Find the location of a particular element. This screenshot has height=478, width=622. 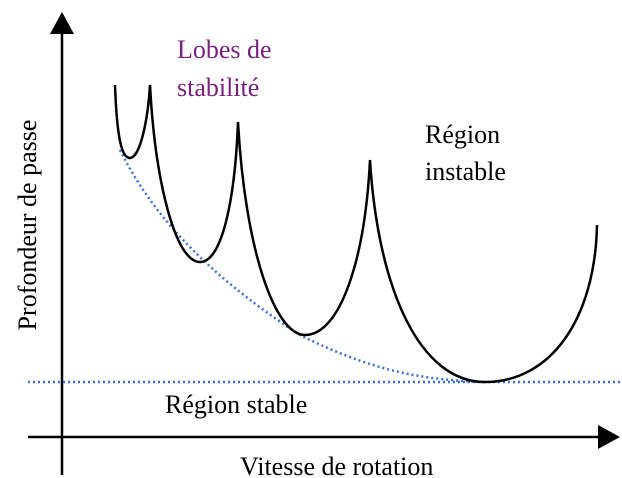

lobes-label: stabilité is located at coordinates (218, 87).